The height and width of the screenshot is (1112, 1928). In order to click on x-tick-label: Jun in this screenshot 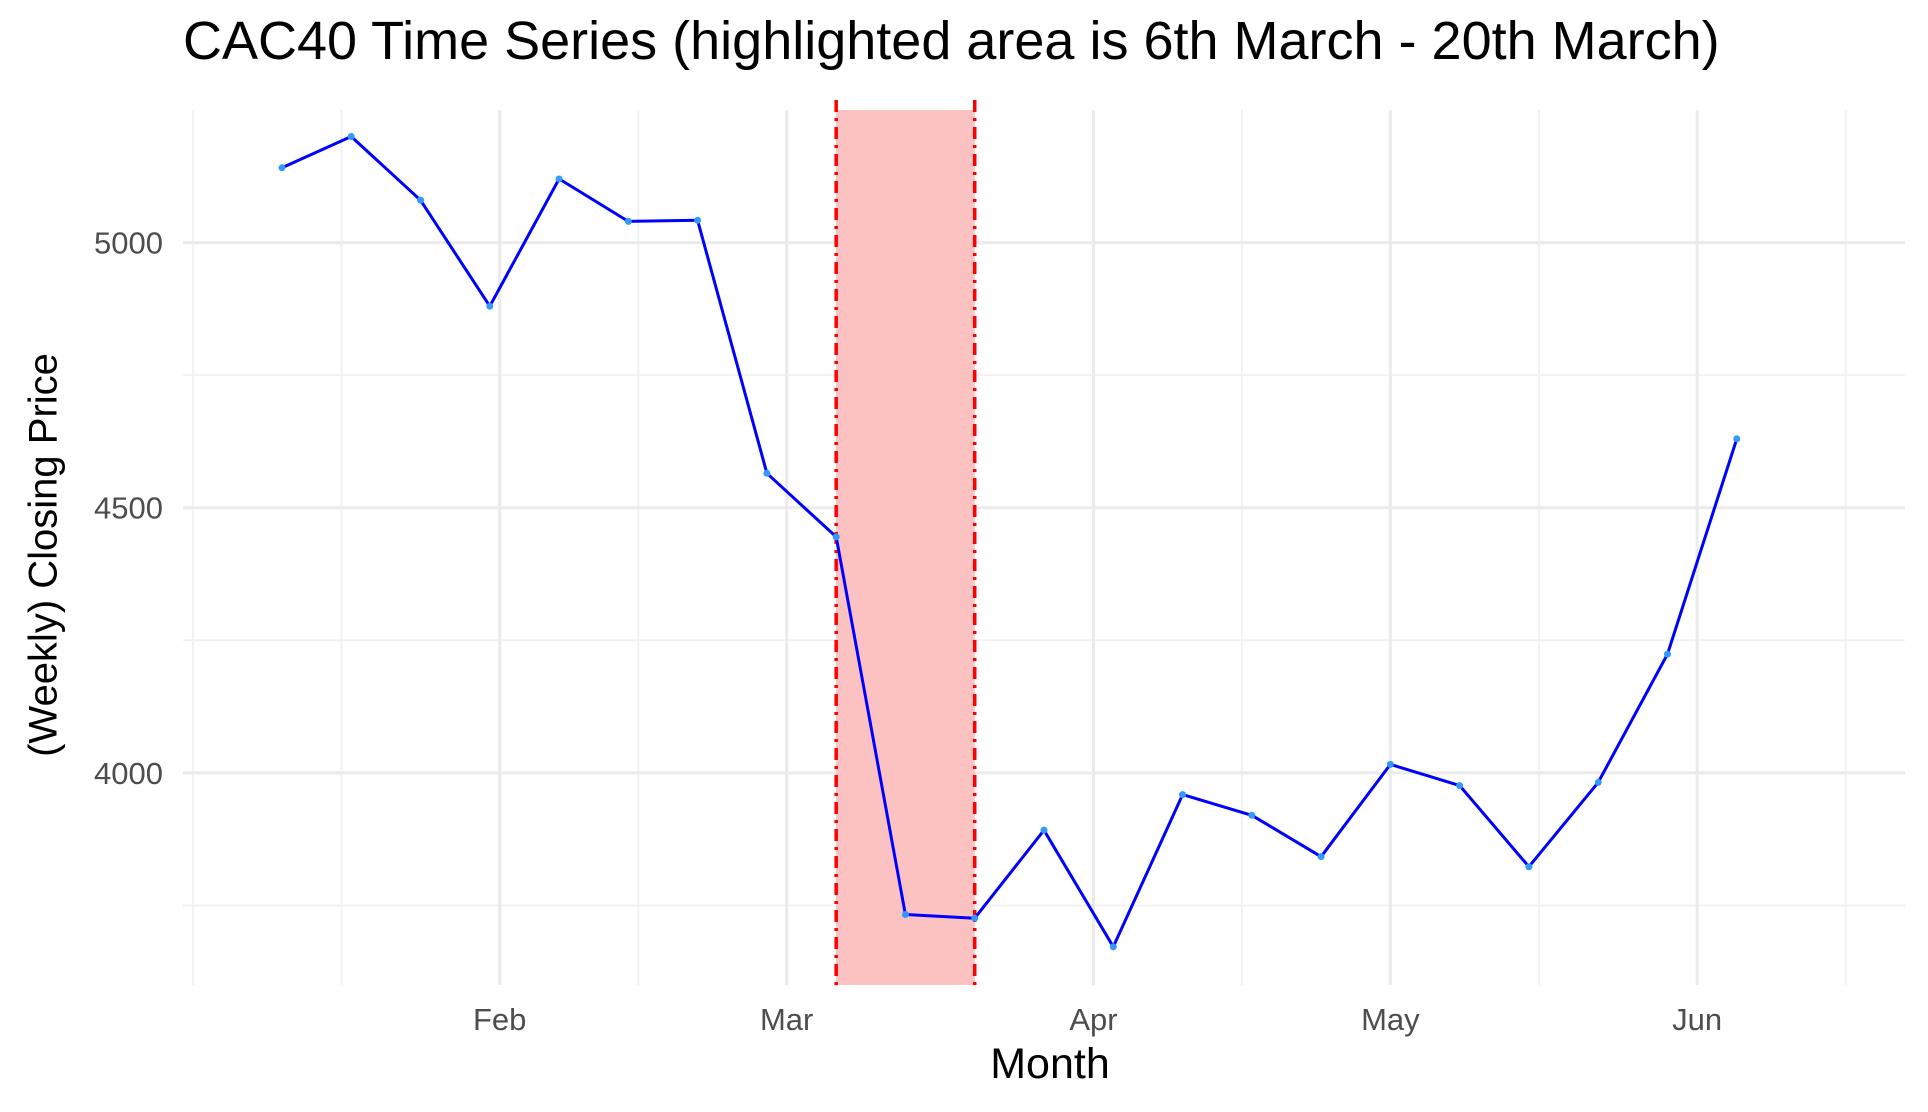, I will do `click(1697, 1019)`.